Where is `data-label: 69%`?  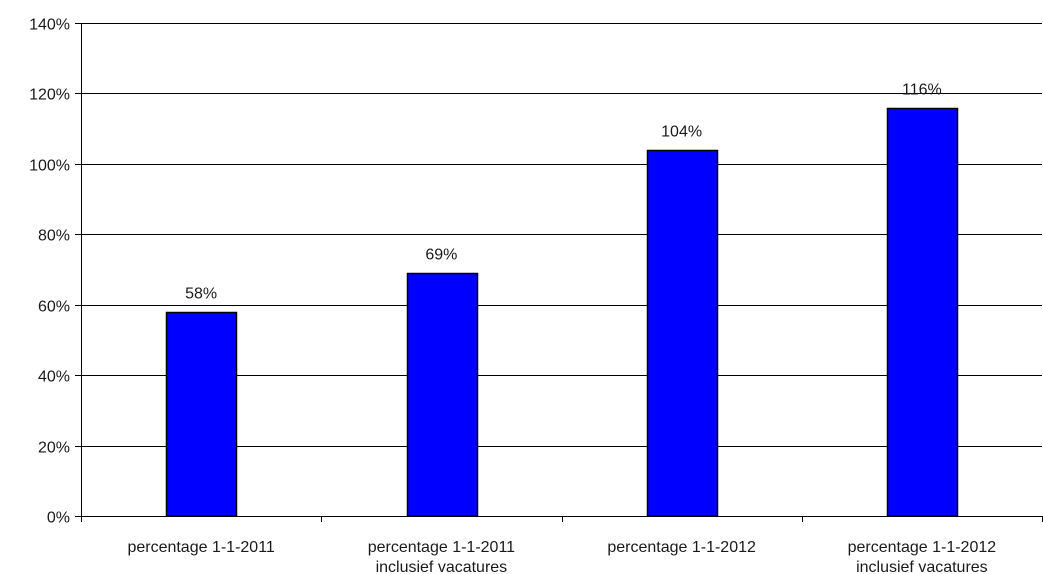
data-label: 69% is located at coordinates (441, 255).